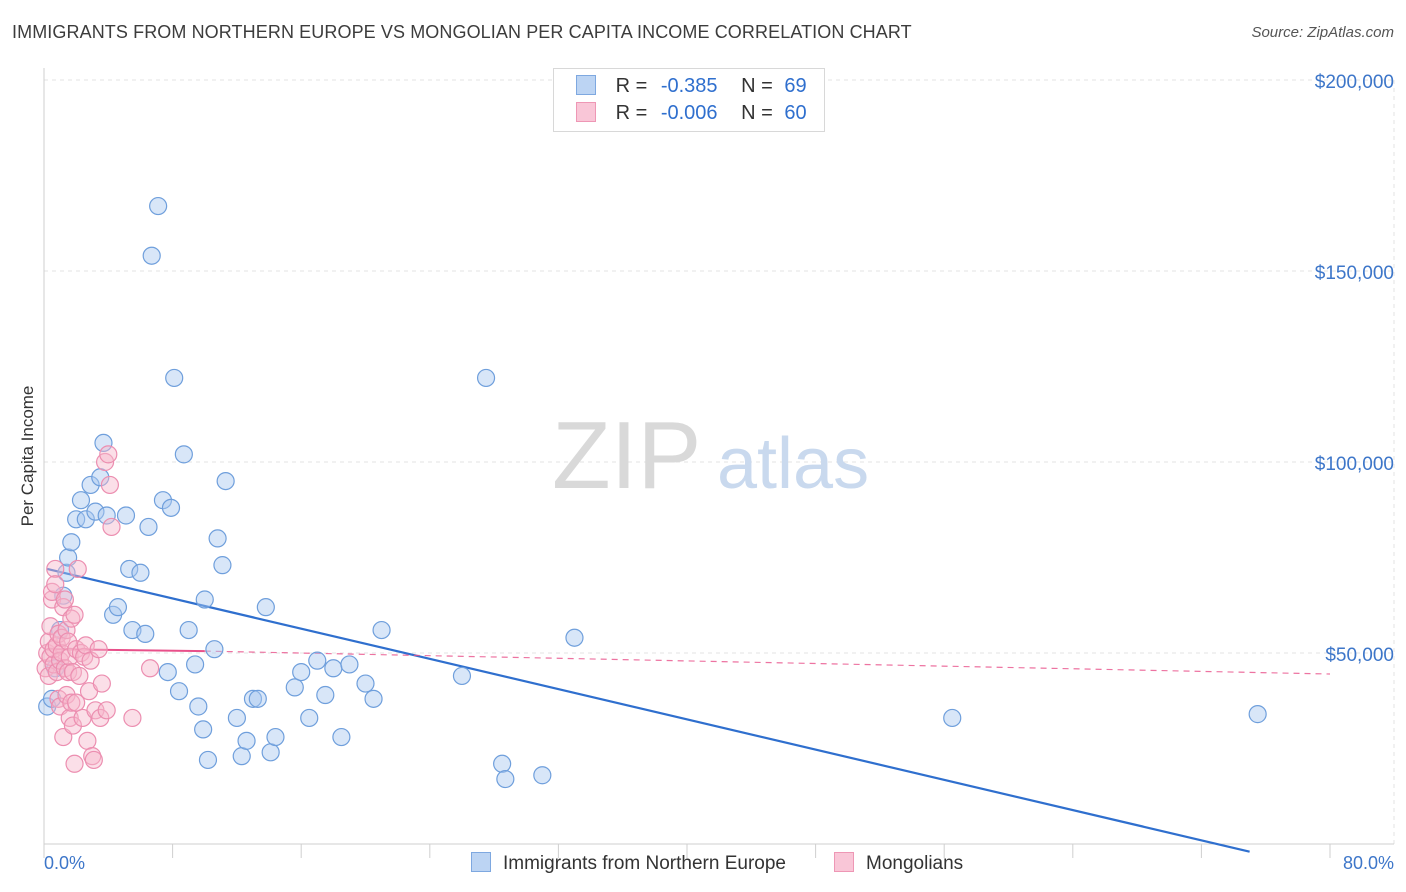  I want to click on source-label: Source: ZipAtlas.com, so click(1322, 32).